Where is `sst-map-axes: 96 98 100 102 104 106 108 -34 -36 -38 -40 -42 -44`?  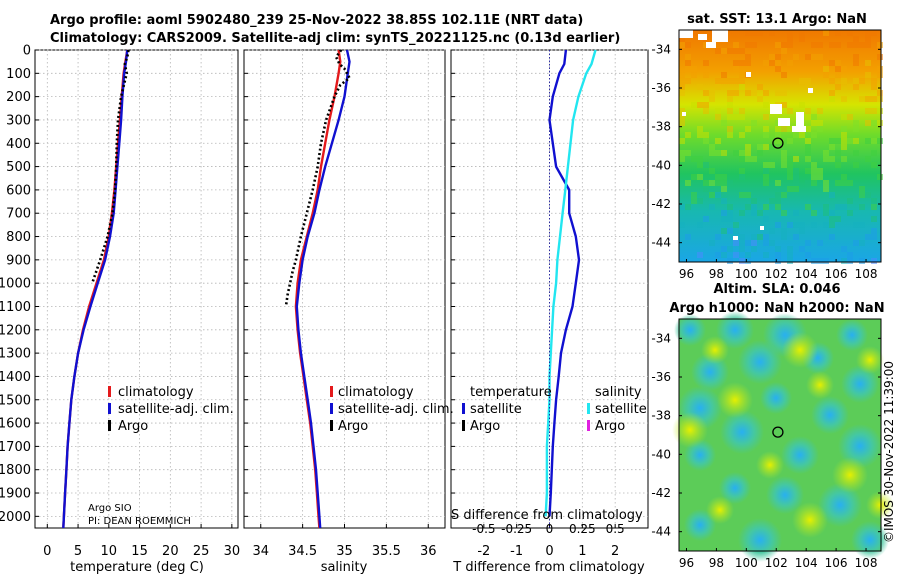 sst-map-axes: 96 98 100 102 104 106 108 -34 -36 -38 -40 -42 -44 is located at coordinates (766, 161).